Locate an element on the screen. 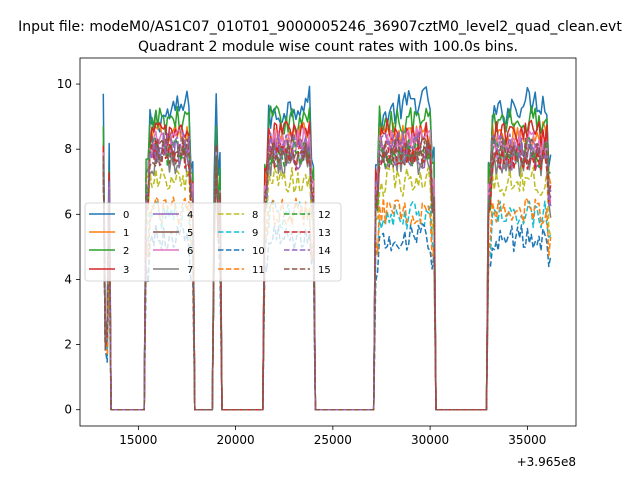 This screenshot has width=640, height=484. y-tick-label: 0 is located at coordinates (68, 410).